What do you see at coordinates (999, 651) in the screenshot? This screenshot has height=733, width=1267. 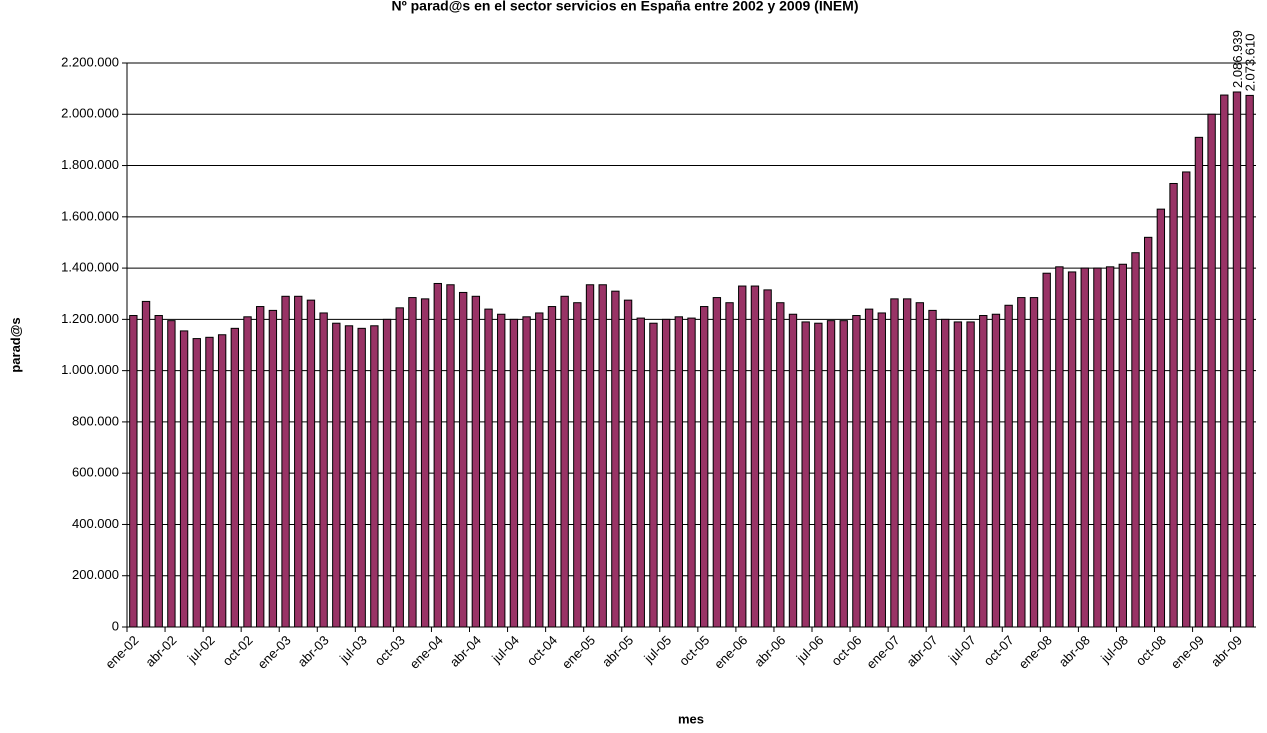 I see `x-tick-label: oct-07` at bounding box center [999, 651].